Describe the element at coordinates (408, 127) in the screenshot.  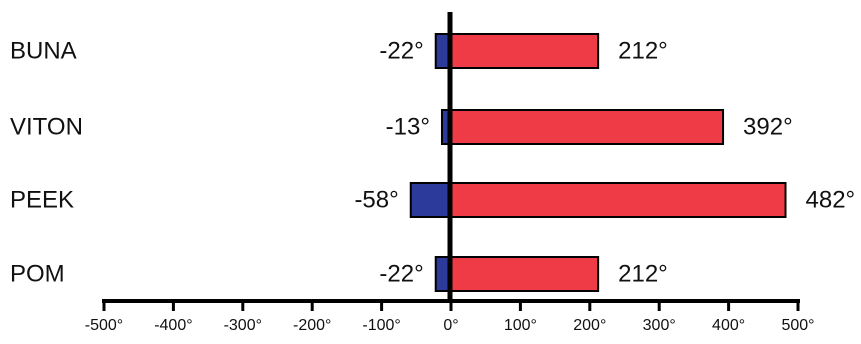
I see `data-label-negative-viton: -13°` at that location.